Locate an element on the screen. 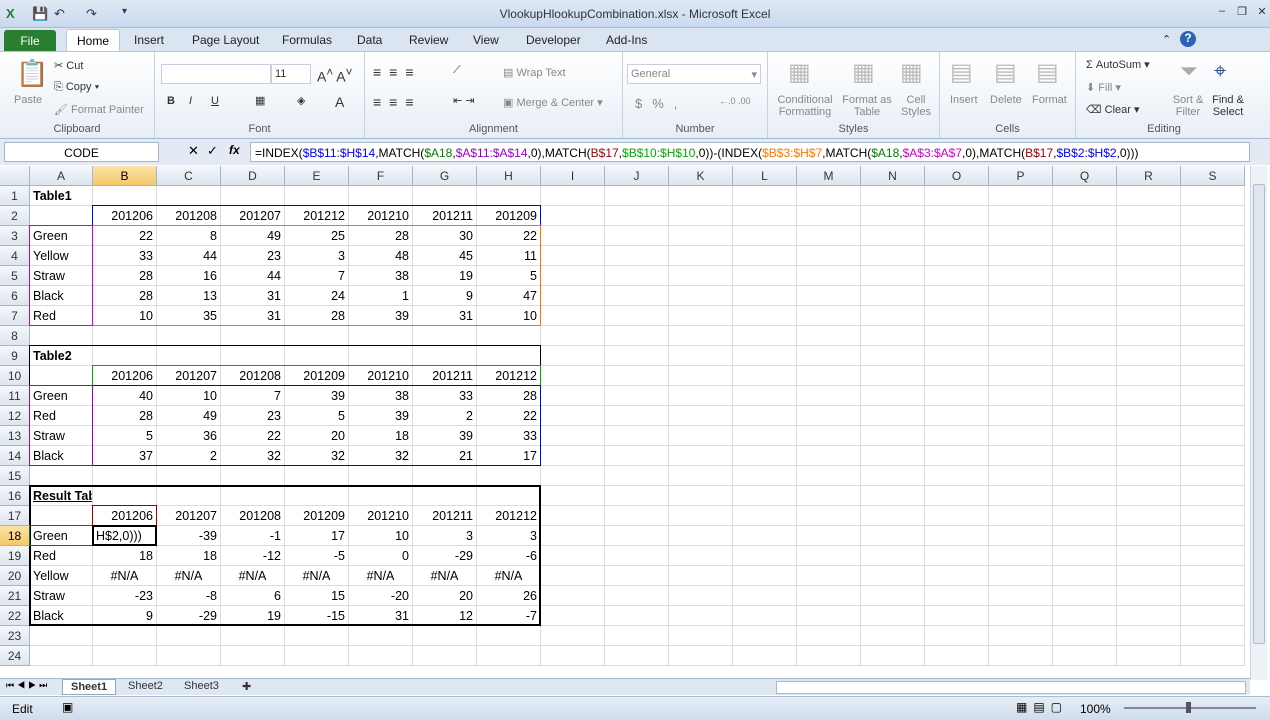 The image size is (1270, 720). cell-S6 is located at coordinates (1213, 296).